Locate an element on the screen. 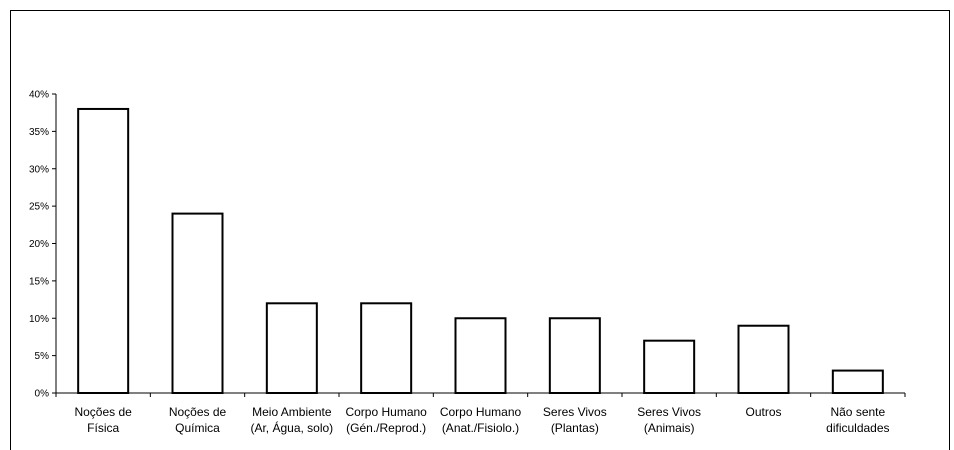  y-tick-label: 0% is located at coordinates (42, 394).